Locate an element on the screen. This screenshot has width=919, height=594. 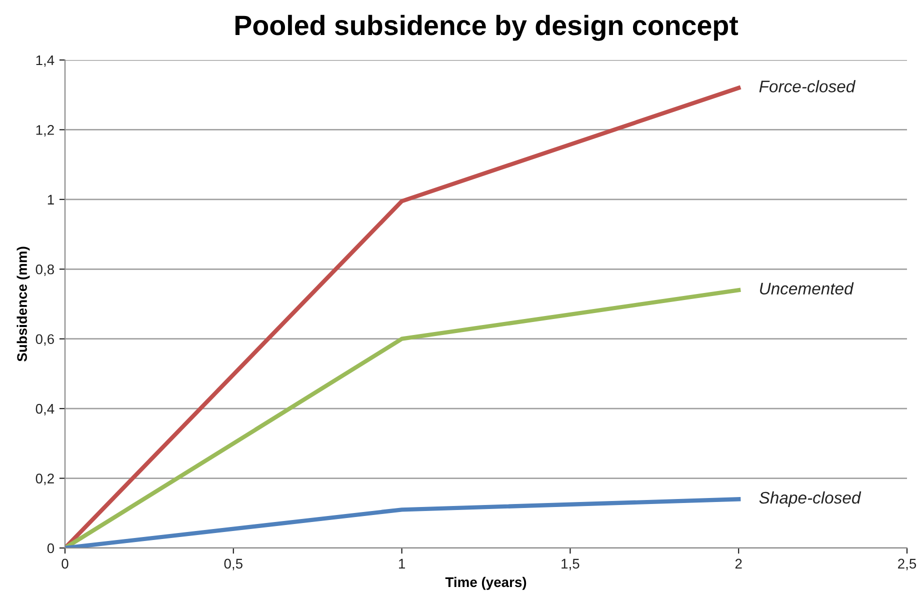
series-label: Shape-closed is located at coordinates (810, 499).